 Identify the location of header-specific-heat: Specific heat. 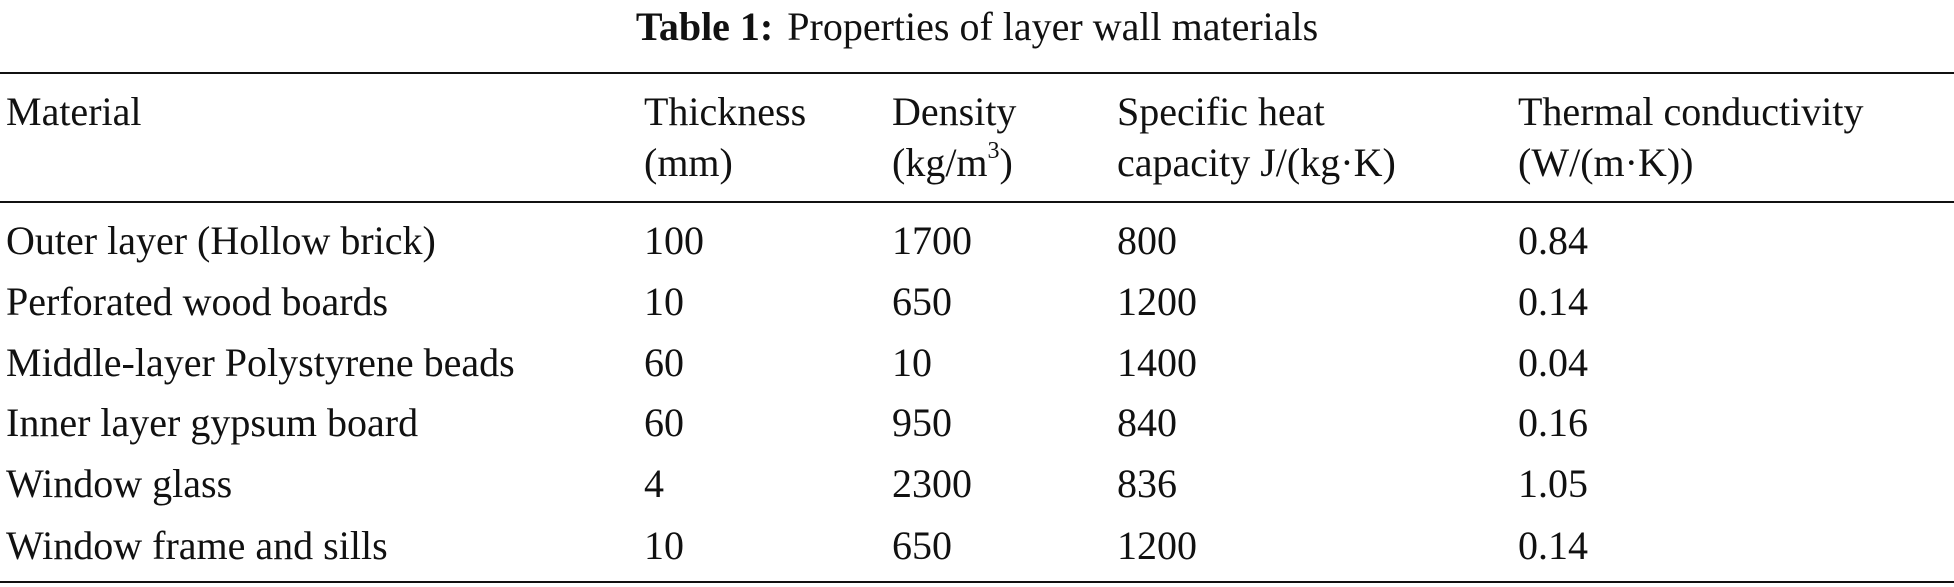
(1221, 111).